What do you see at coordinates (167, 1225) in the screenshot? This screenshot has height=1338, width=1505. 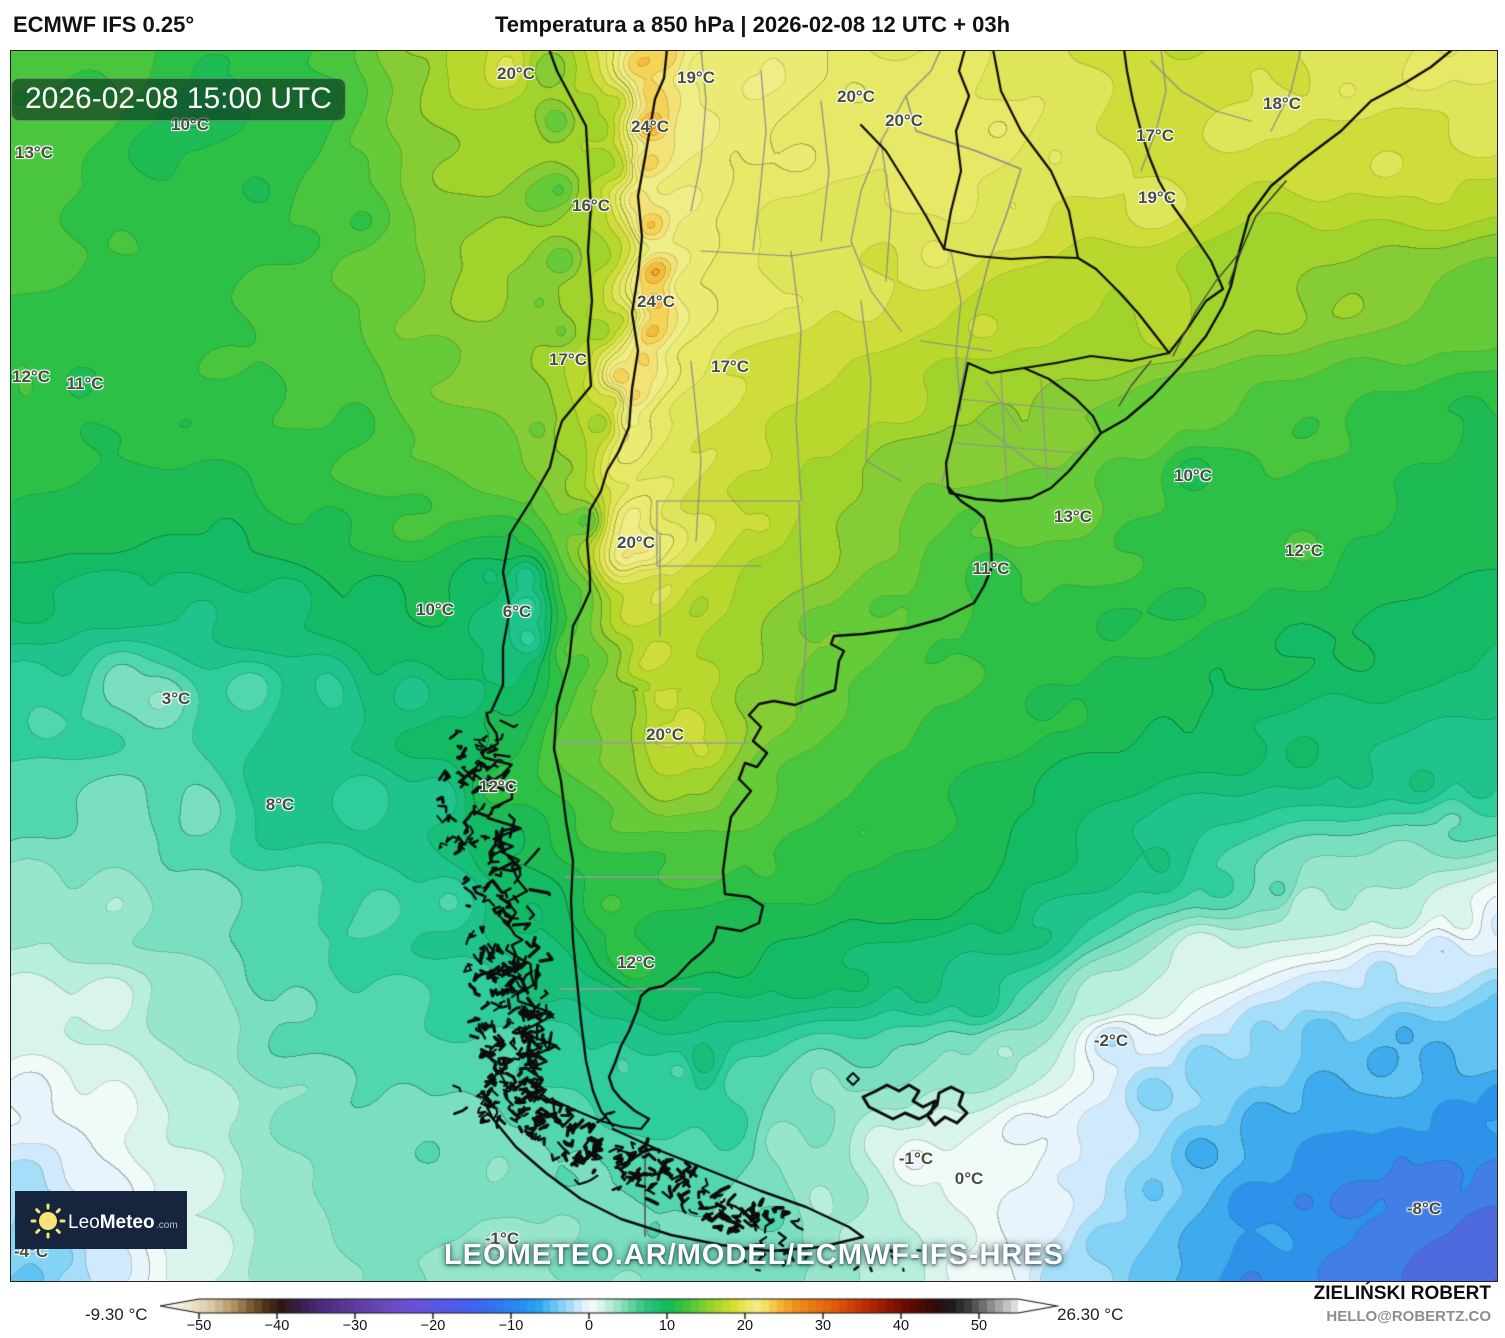 I see `svg-text: .com` at bounding box center [167, 1225].